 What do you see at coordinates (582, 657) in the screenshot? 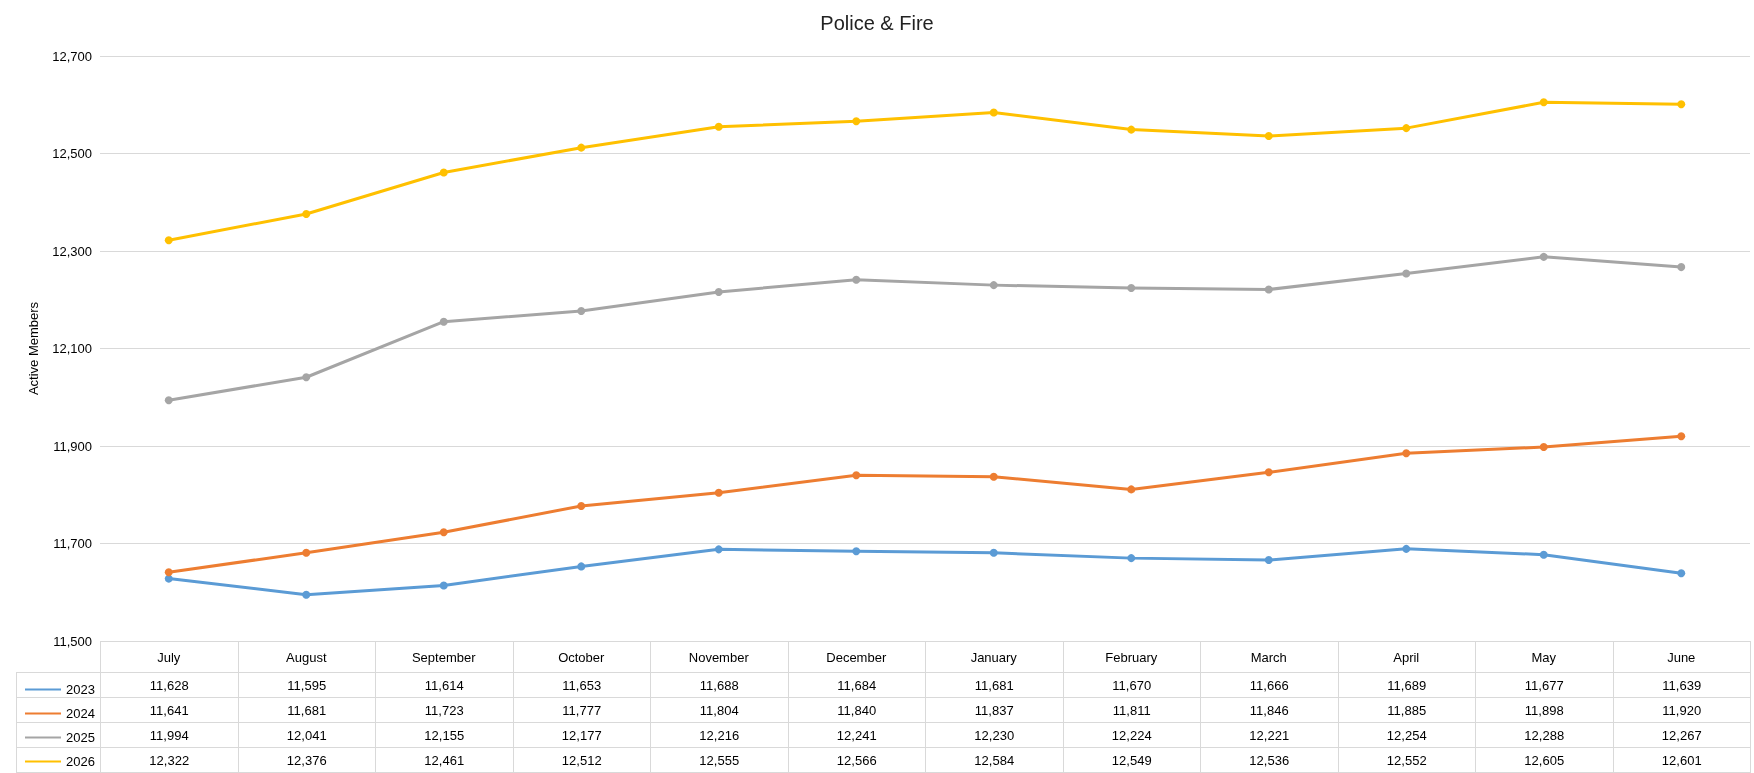
I see `x-tick-label: October` at bounding box center [582, 657].